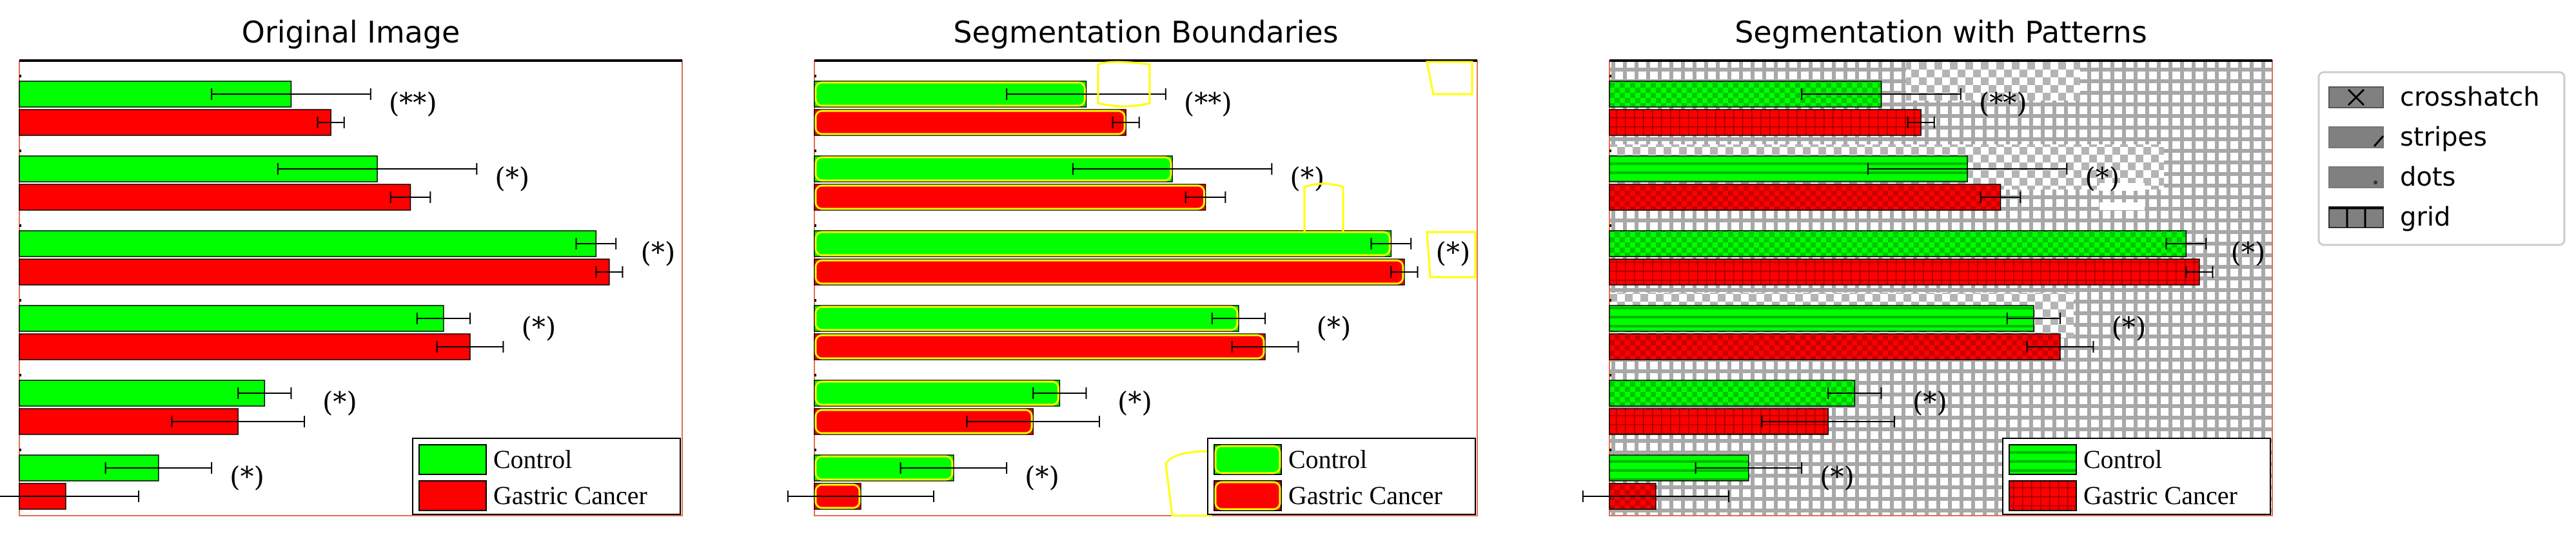 The image size is (2576, 535). Describe the element at coordinates (2356, 217) in the screenshot. I see `grid-icon` at that location.